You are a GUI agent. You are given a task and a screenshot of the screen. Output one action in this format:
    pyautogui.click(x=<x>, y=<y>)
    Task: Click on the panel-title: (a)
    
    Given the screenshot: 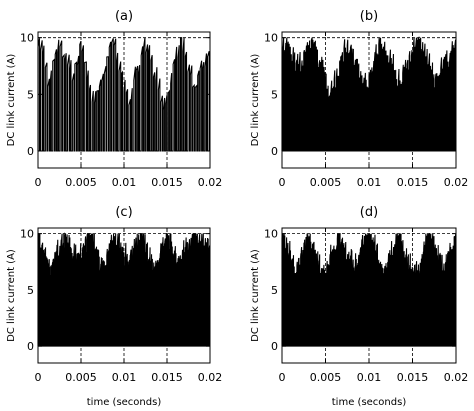 What is the action you would take?
    pyautogui.click(x=124, y=16)
    